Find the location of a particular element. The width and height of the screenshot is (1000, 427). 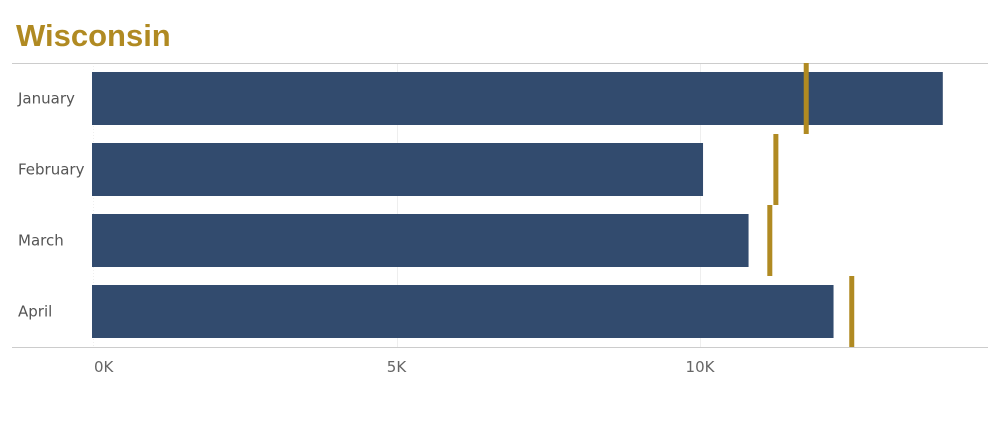

x-tick-labels: 0K 5K 10K is located at coordinates (405, 367).